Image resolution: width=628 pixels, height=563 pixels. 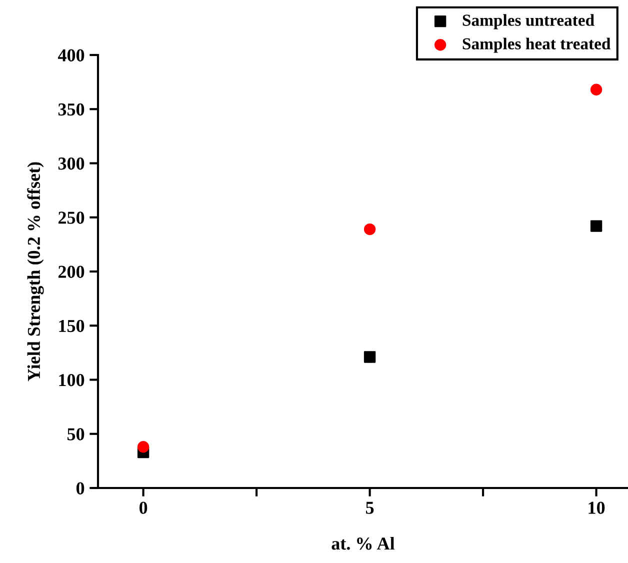 I want to click on y-tick-label: 300, so click(x=71, y=164).